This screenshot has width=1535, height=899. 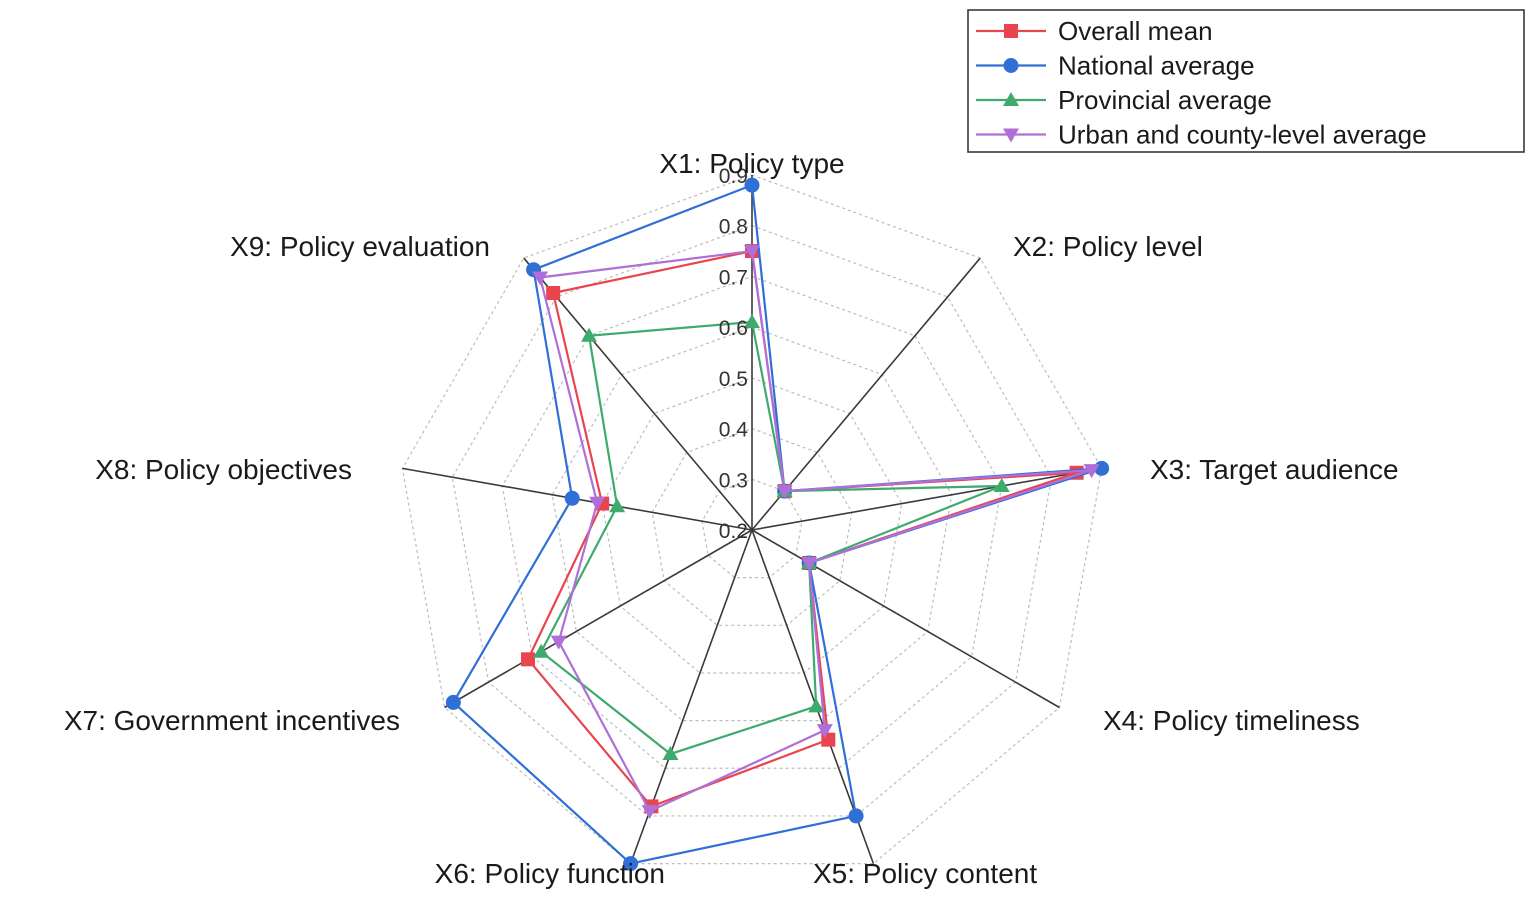 I want to click on legend-item-2: Provincial average, so click(x=1124, y=100).